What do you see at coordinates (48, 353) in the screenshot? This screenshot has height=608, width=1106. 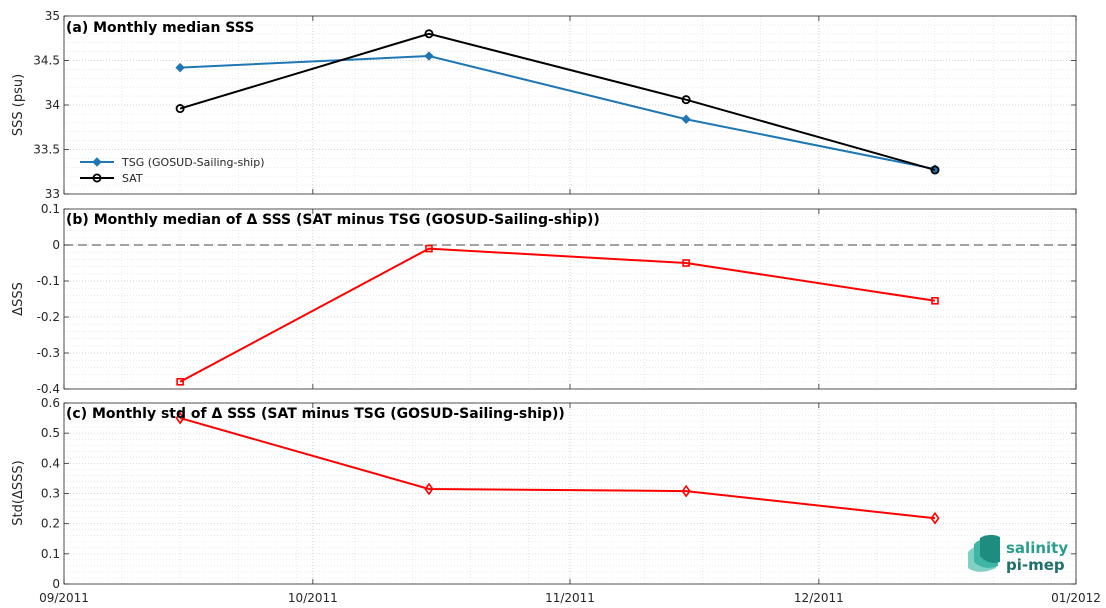 I see `y-tick-label: -0.3` at bounding box center [48, 353].